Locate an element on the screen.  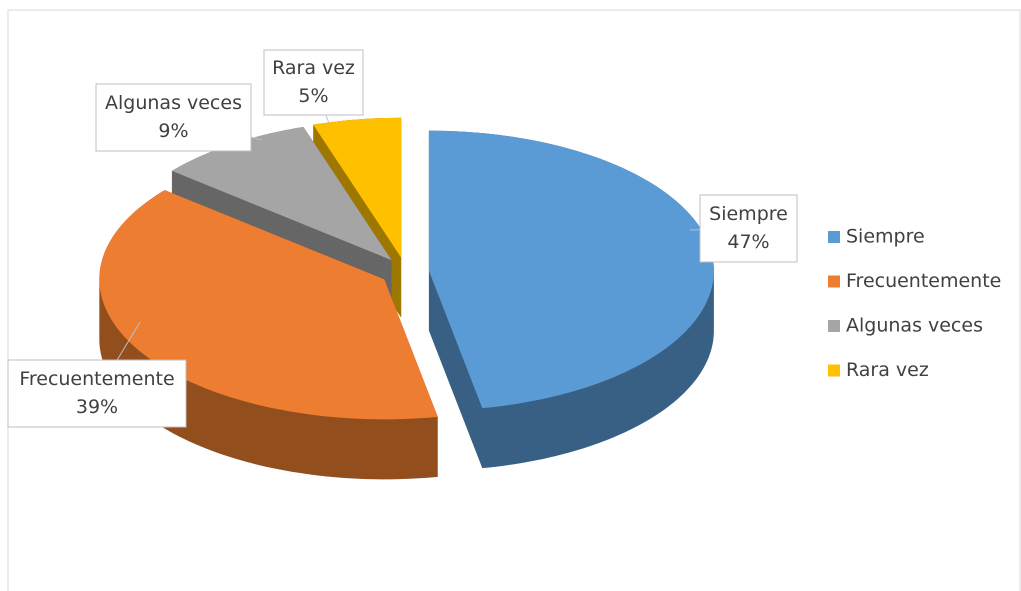
data-label-value: 39% is located at coordinates (97, 407).